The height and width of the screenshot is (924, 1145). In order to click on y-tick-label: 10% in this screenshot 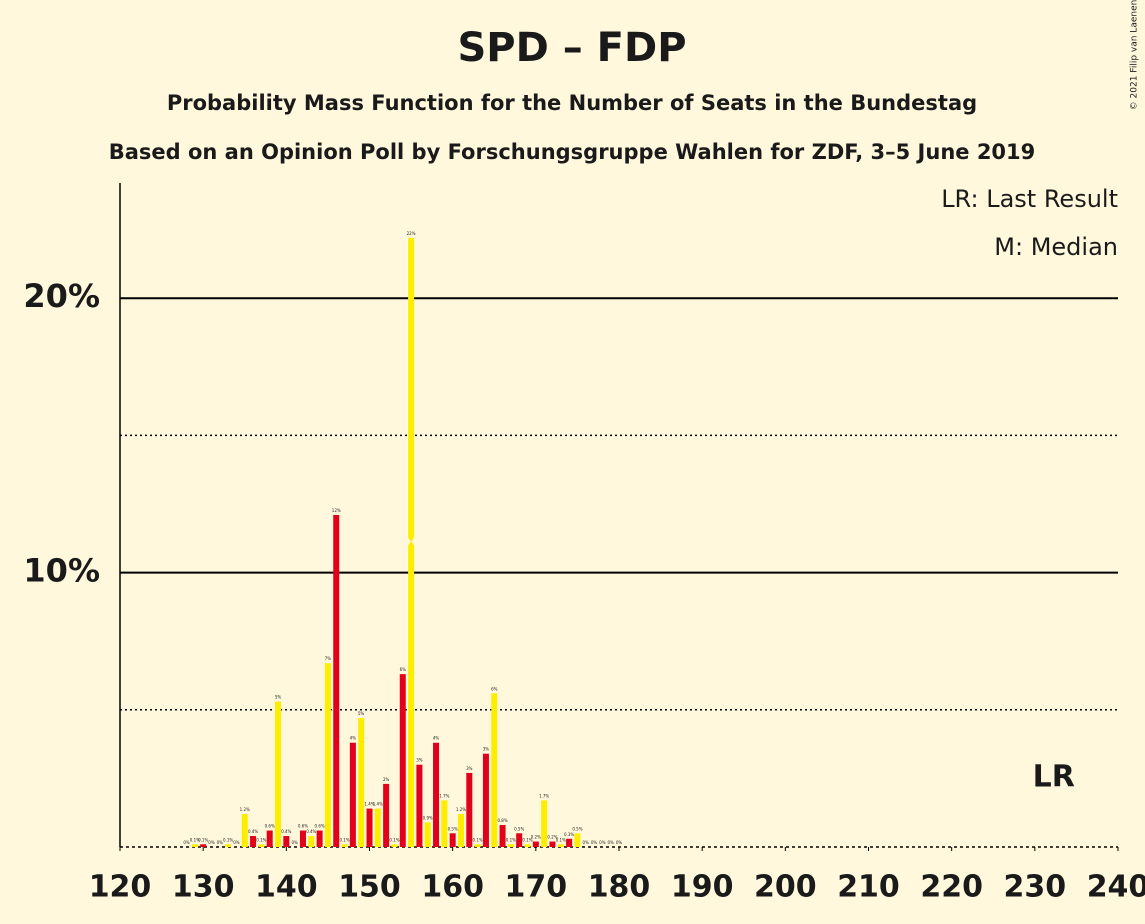, I will do `click(61, 571)`.